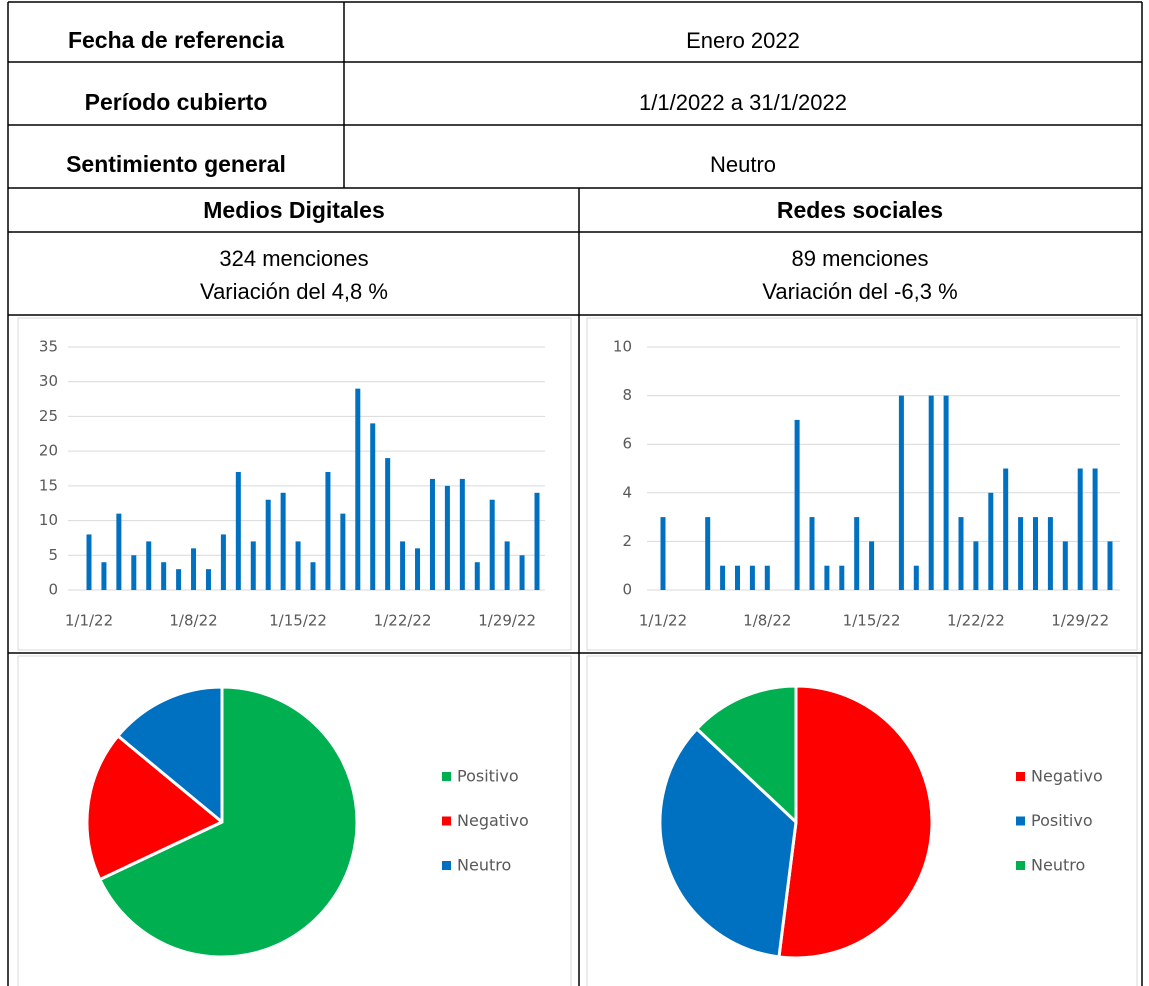 The height and width of the screenshot is (986, 1149). What do you see at coordinates (294, 291) in the screenshot?
I see `variation: Variación del 4,8 %` at bounding box center [294, 291].